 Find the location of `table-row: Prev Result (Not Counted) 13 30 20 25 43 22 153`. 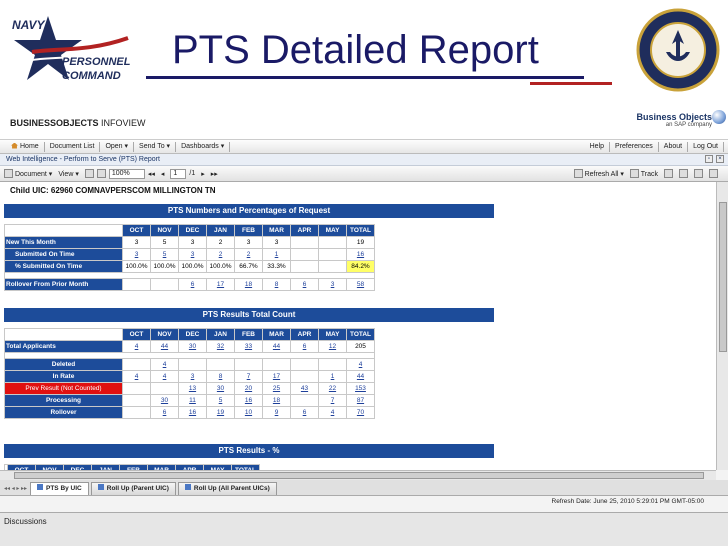

table-row: Prev Result (Not Counted) 13 30 20 25 43 22 153 is located at coordinates (189, 388).